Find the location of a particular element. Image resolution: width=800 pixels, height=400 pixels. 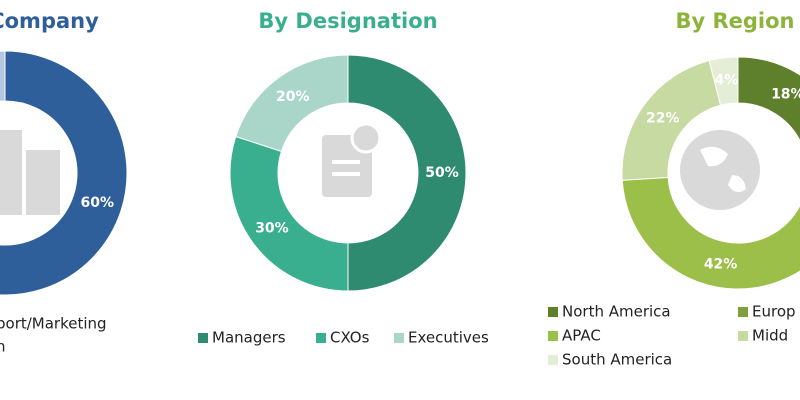

value-label: 22% is located at coordinates (663, 118).